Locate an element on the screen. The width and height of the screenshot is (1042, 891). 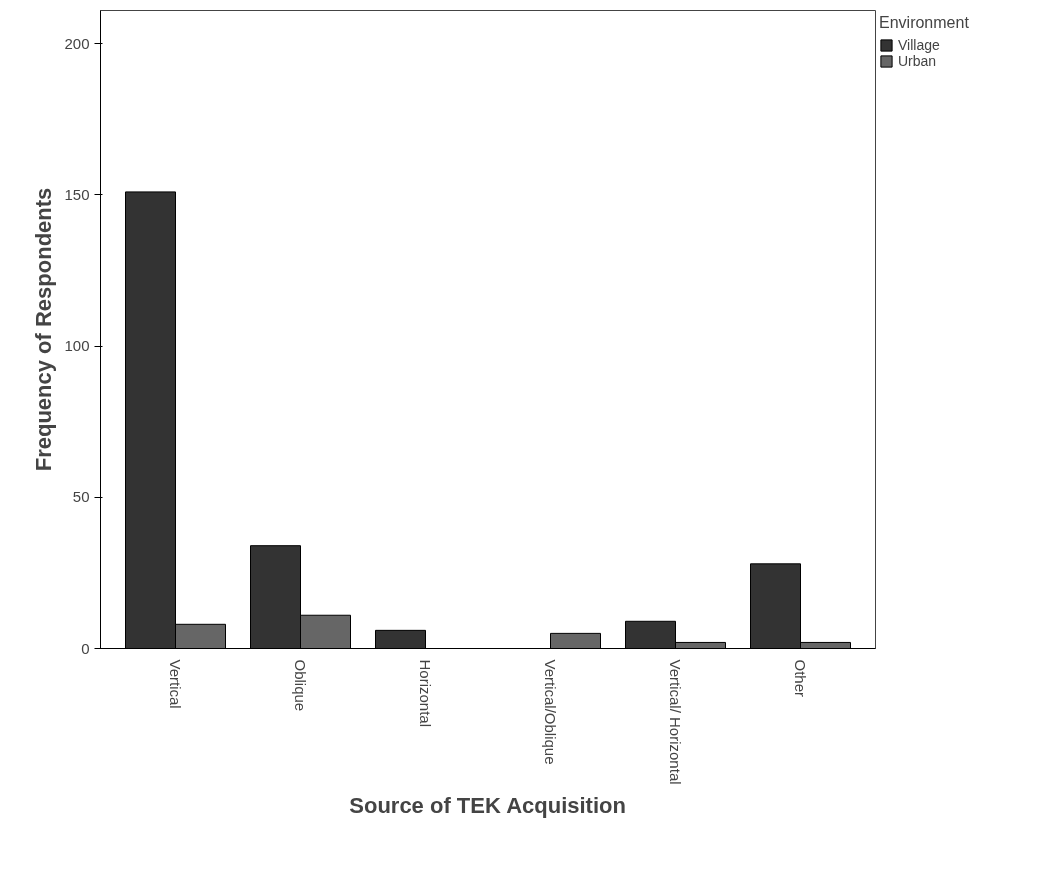
x-tick-label: Vertical/Oblique is located at coordinates (550, 712).